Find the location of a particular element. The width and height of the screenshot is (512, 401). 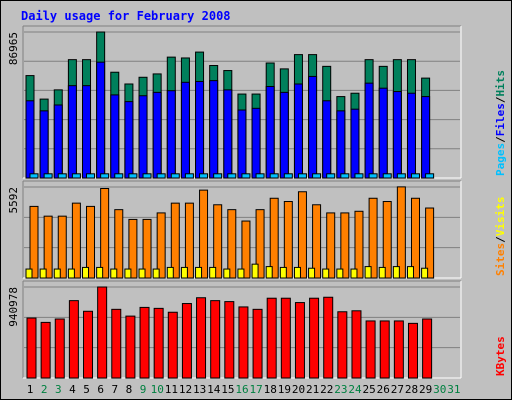

x-tick-label-day-21: 21 is located at coordinates (312, 389).